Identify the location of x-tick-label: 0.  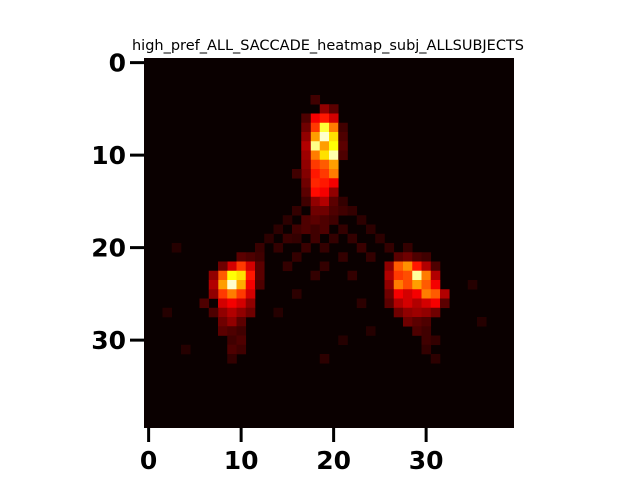
(148, 460).